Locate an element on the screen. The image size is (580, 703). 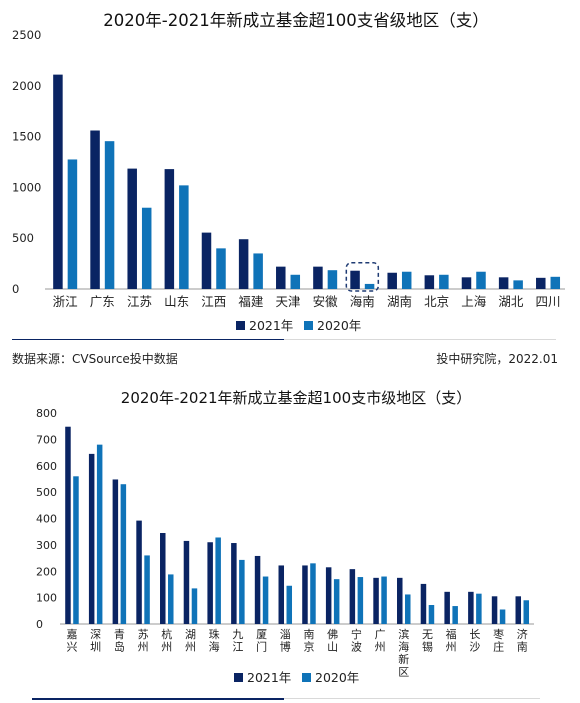
x-tick-label: 山东 is located at coordinates (176, 301).